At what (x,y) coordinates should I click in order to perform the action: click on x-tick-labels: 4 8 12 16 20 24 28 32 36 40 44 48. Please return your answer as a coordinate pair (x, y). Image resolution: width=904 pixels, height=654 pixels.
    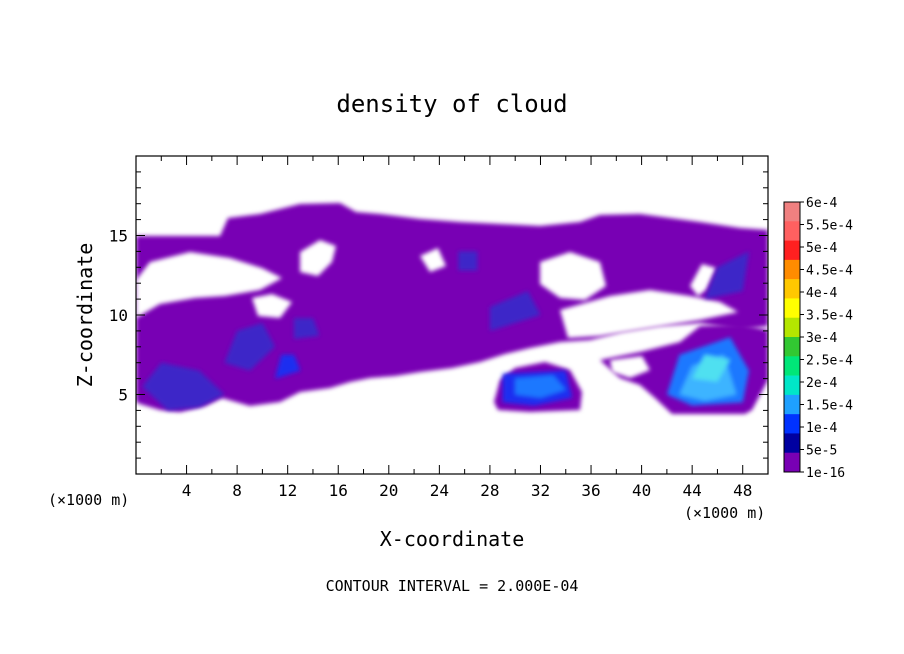
    Looking at the image, I should click on (467, 490).